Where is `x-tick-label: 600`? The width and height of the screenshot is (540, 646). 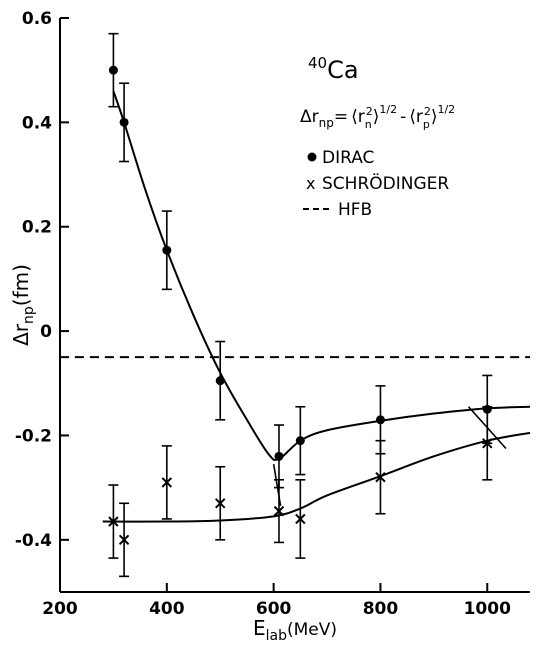
x-tick-label: 600 is located at coordinates (274, 609).